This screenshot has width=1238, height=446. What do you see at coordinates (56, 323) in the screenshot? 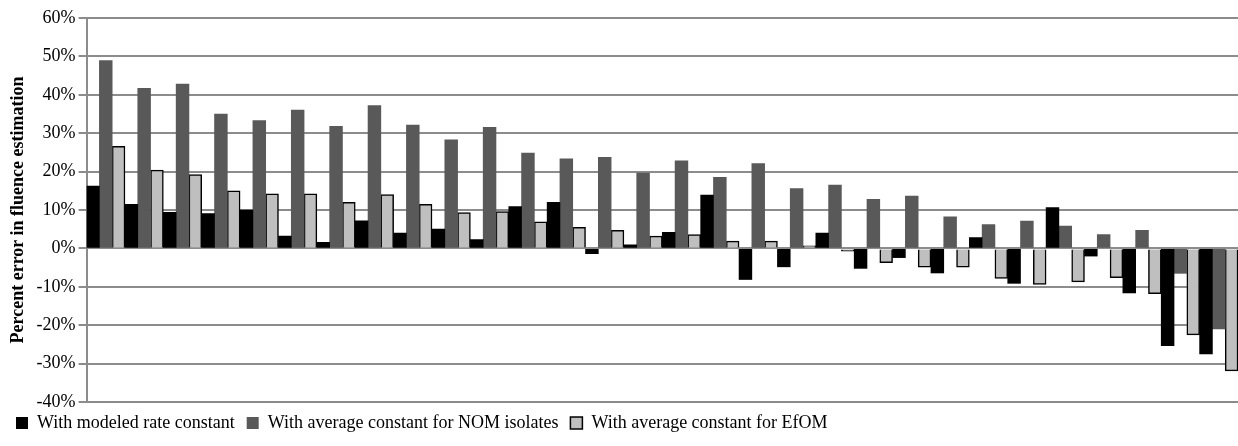
I see `y-tick-label: -20%` at bounding box center [56, 323].